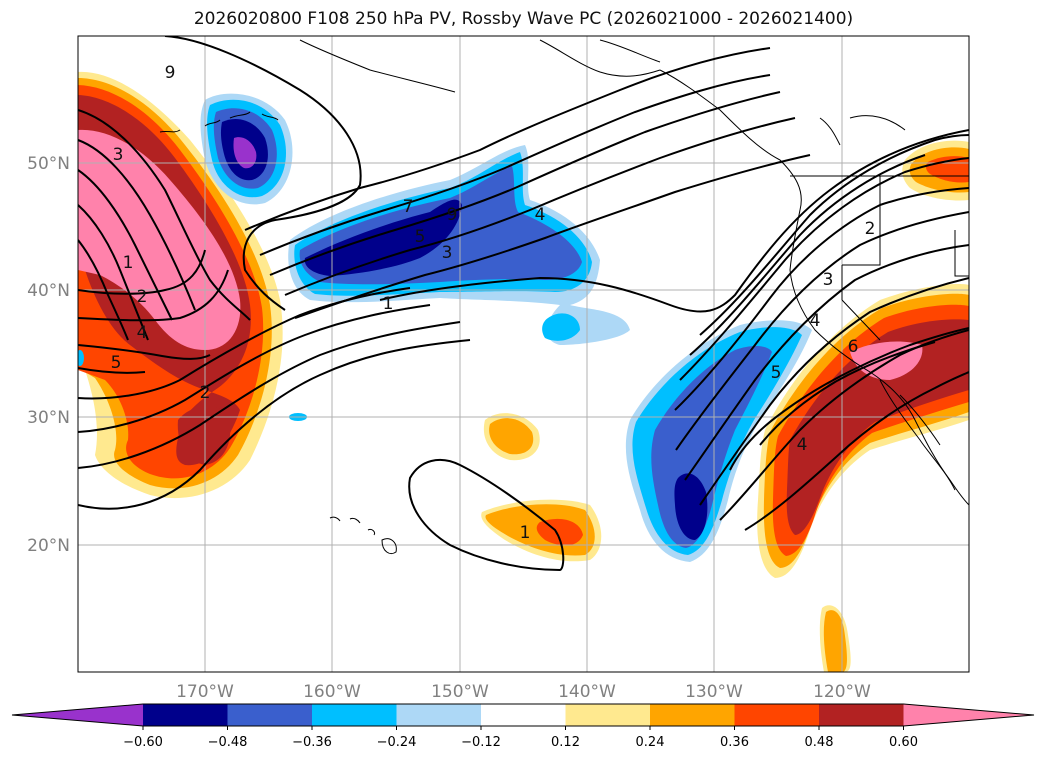 This screenshot has height=765, width=1047. What do you see at coordinates (481, 742) in the screenshot?
I see `colorbar-tick-label: −0.12` at bounding box center [481, 742].